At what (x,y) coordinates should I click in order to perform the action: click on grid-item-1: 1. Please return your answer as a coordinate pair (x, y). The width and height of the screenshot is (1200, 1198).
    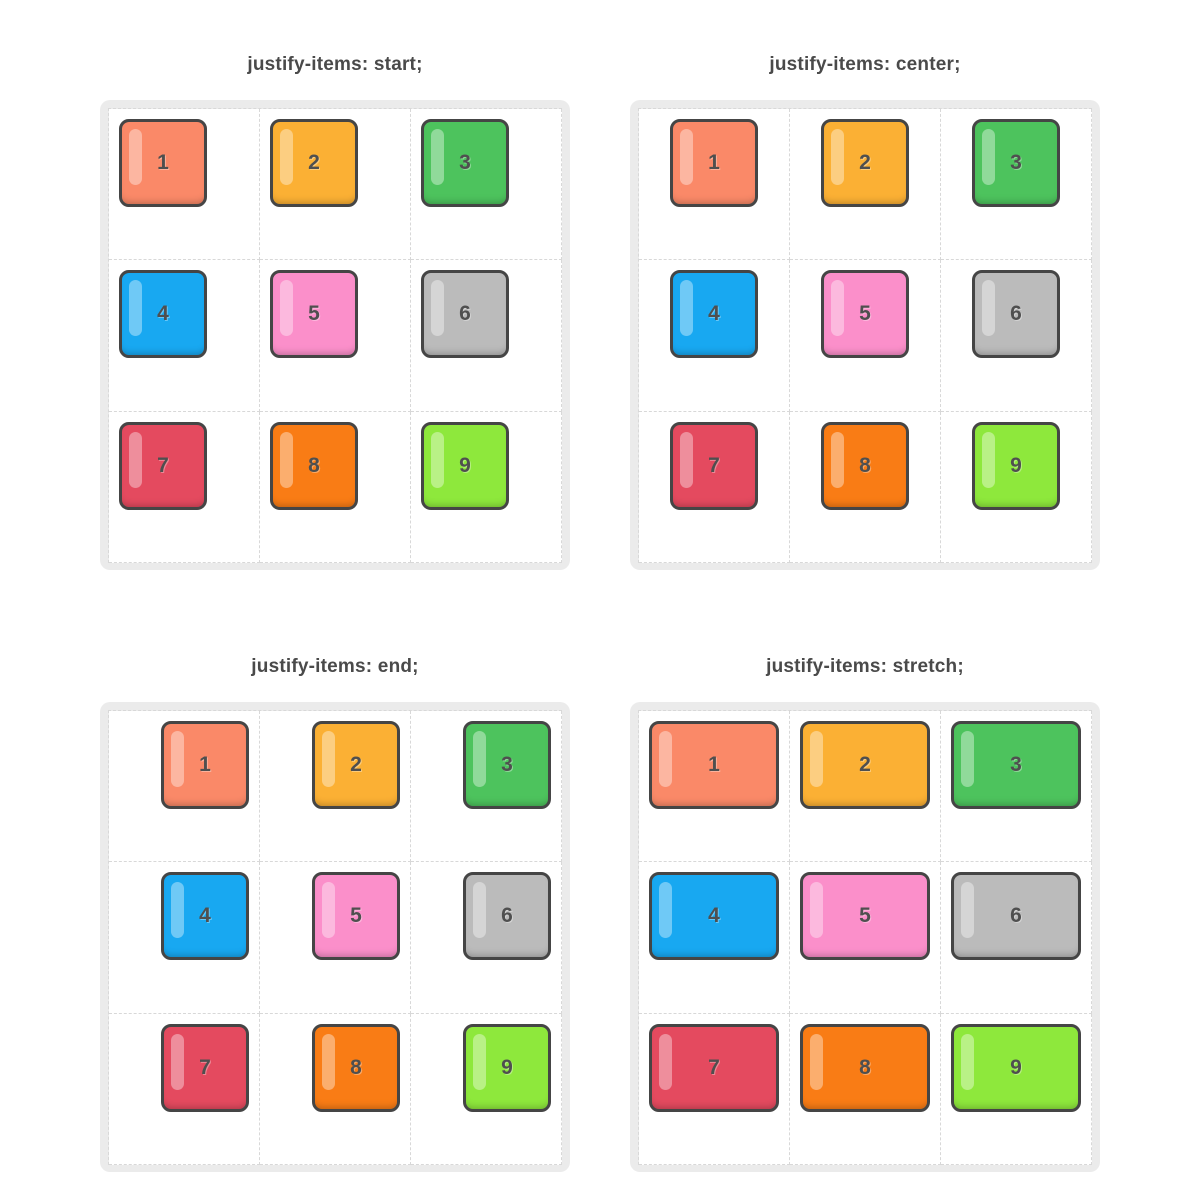
    Looking at the image, I should click on (163, 163).